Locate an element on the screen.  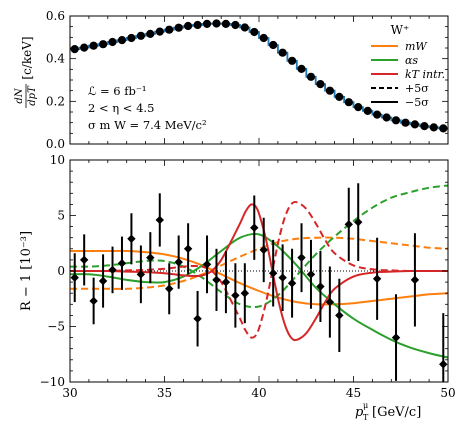
y-tick-label: 5 is located at coordinates (61, 216).